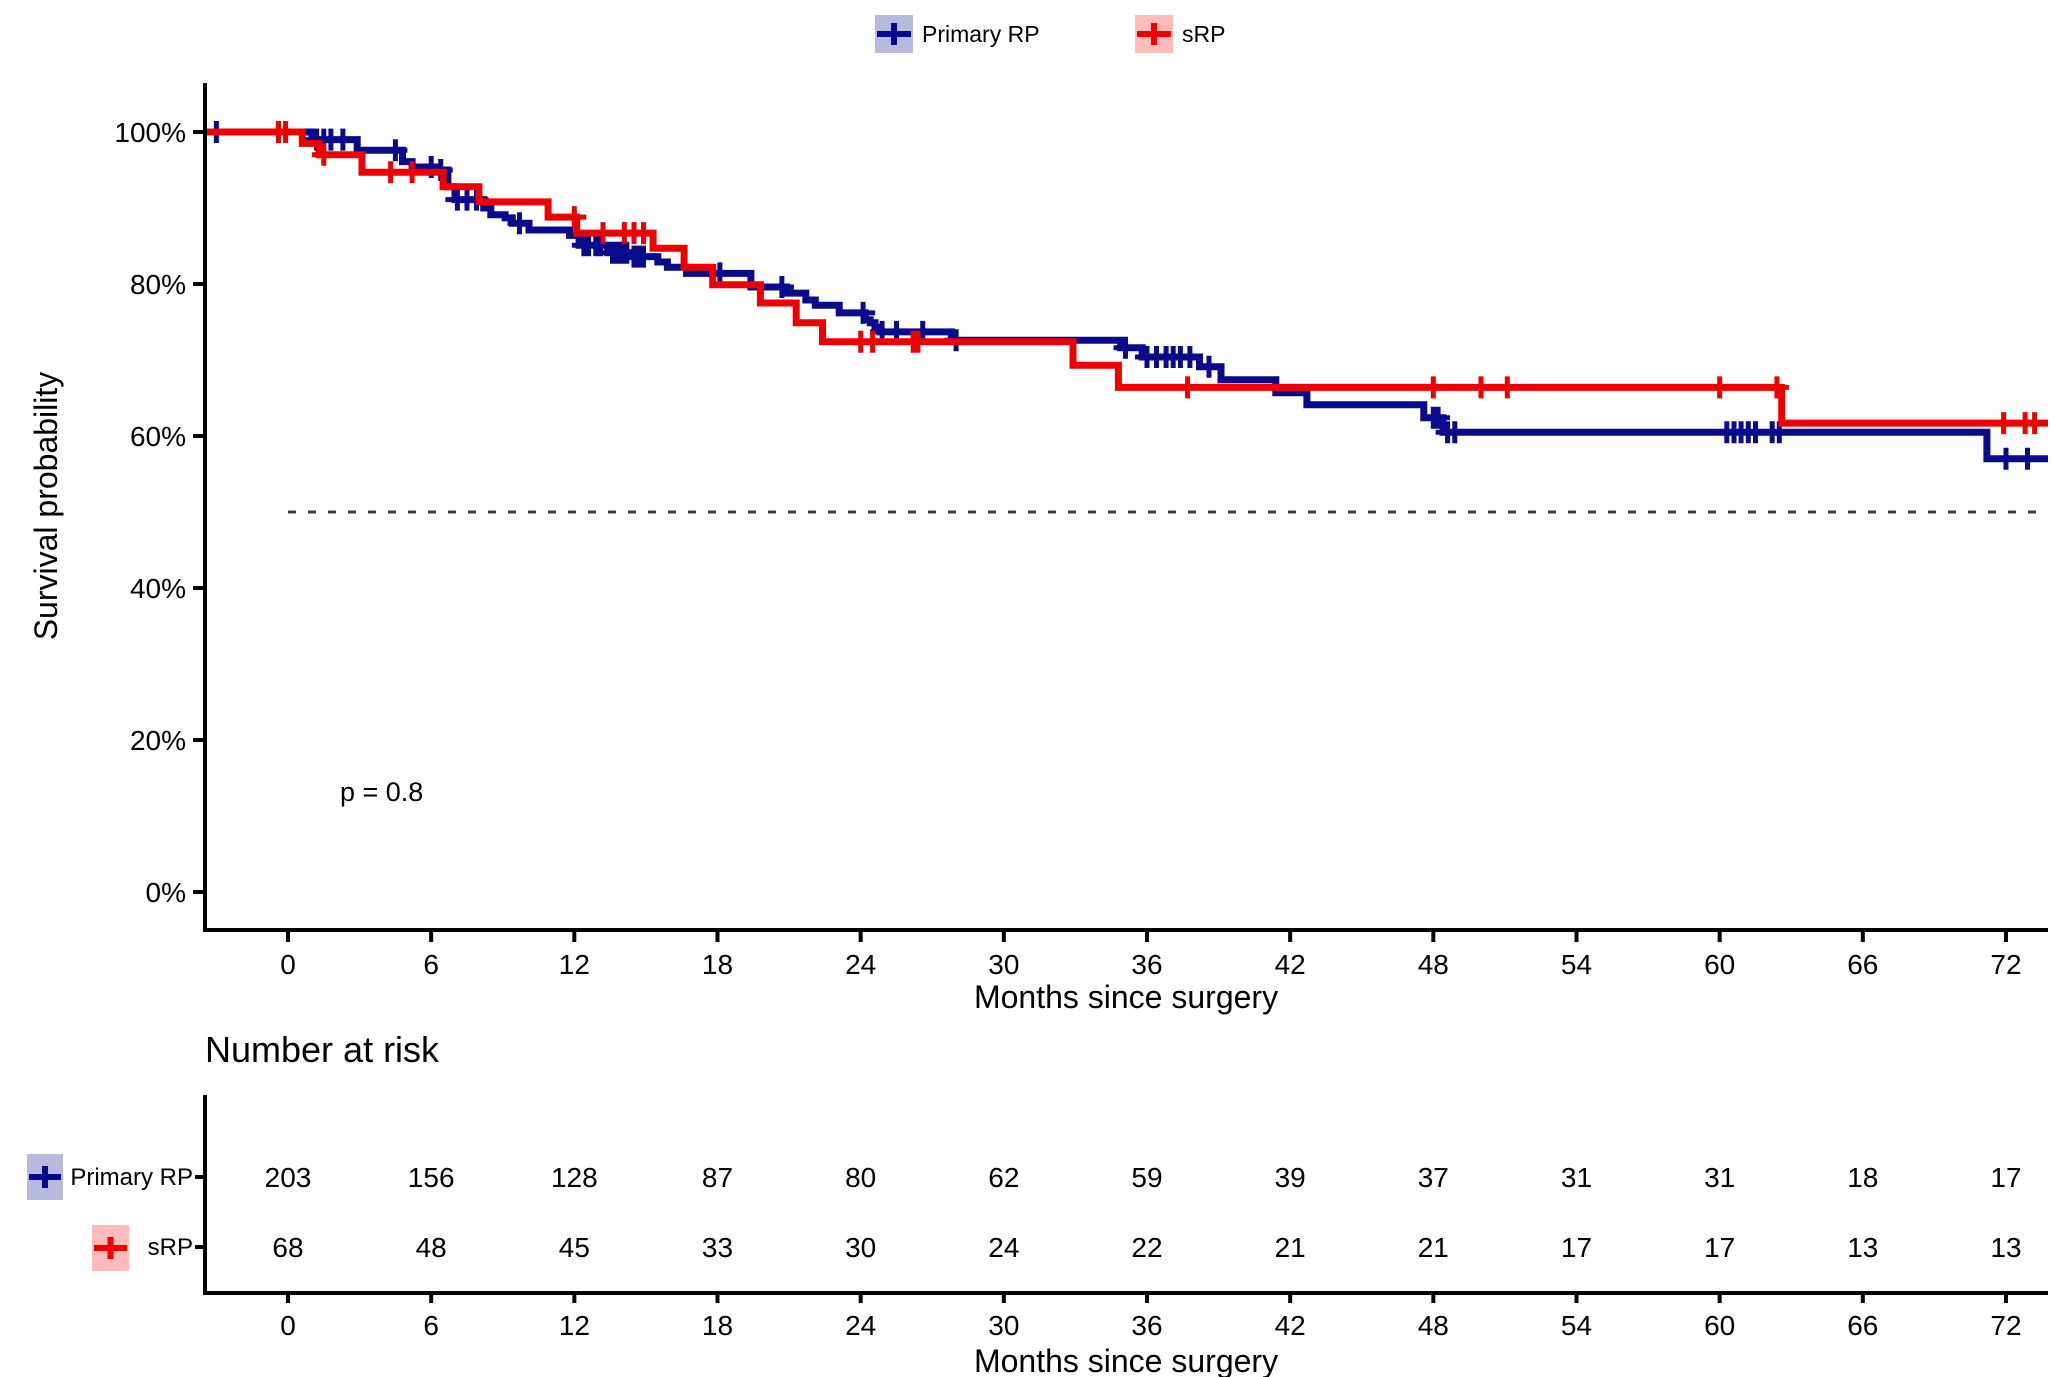 The height and width of the screenshot is (1377, 2055). What do you see at coordinates (1719, 964) in the screenshot?
I see `x-tick-label: 60` at bounding box center [1719, 964].